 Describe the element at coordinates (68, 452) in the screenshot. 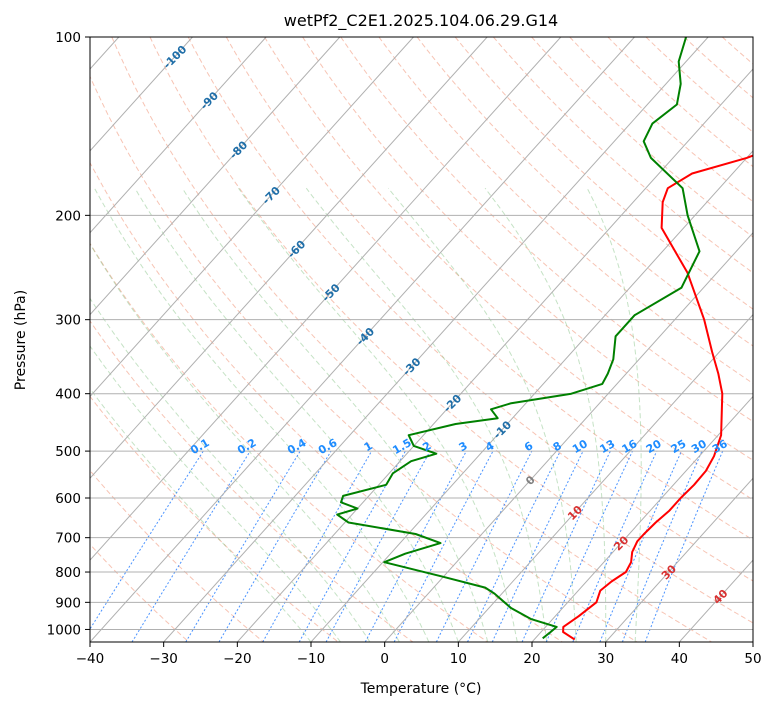

I see `y-tick-label: 500` at that location.